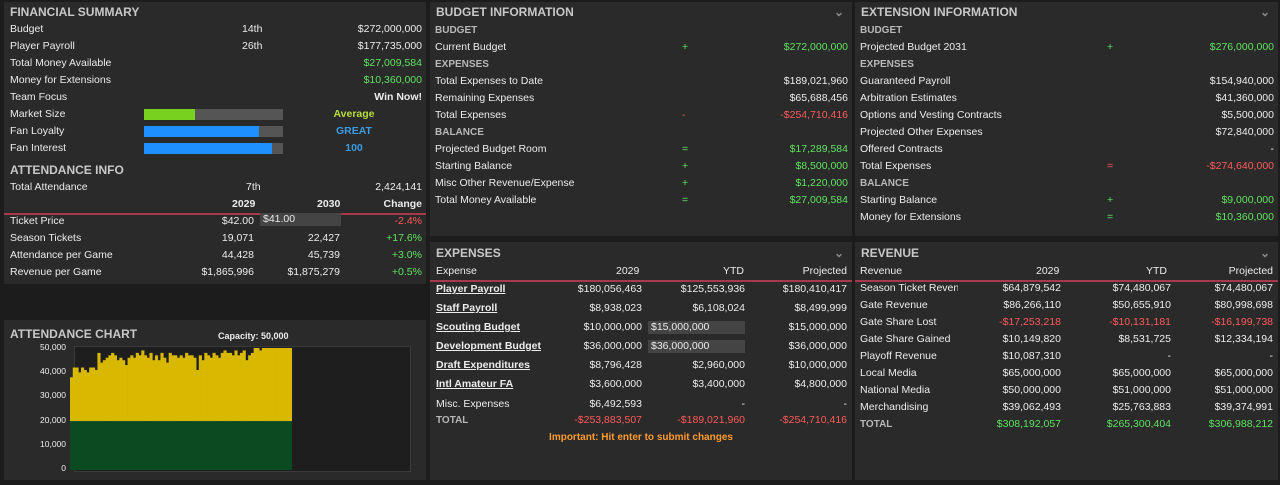  What do you see at coordinates (473, 404) in the screenshot?
I see `expense-label: Misc. Expenses` at bounding box center [473, 404].